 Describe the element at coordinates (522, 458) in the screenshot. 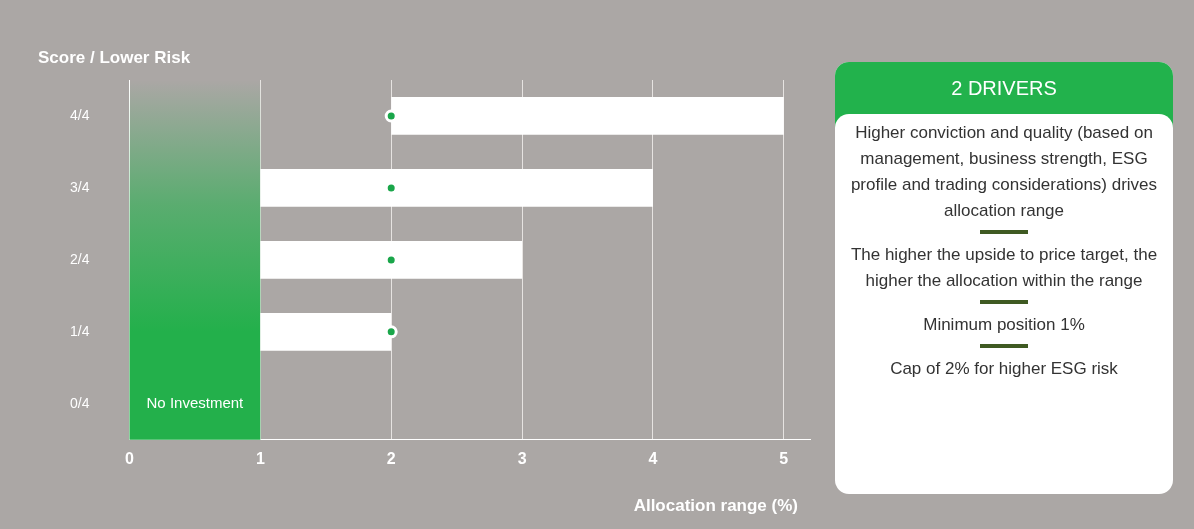

I see `x-tick-label: 3` at that location.